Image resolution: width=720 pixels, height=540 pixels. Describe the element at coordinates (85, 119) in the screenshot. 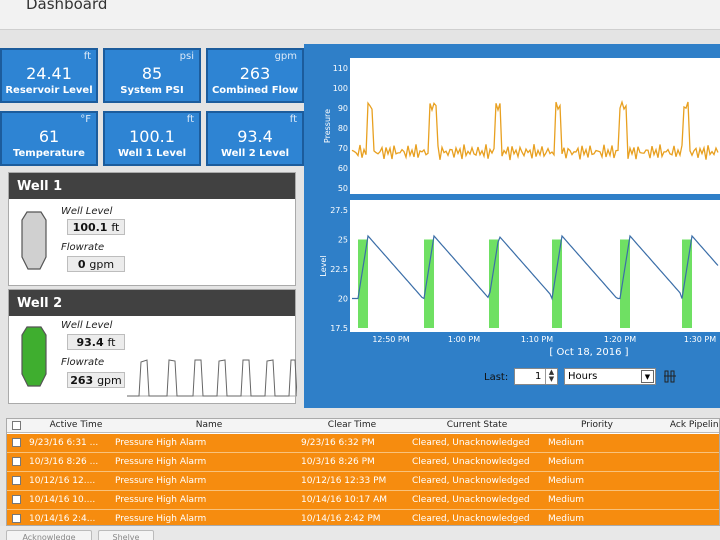

I see `tile-unit: °F` at that location.